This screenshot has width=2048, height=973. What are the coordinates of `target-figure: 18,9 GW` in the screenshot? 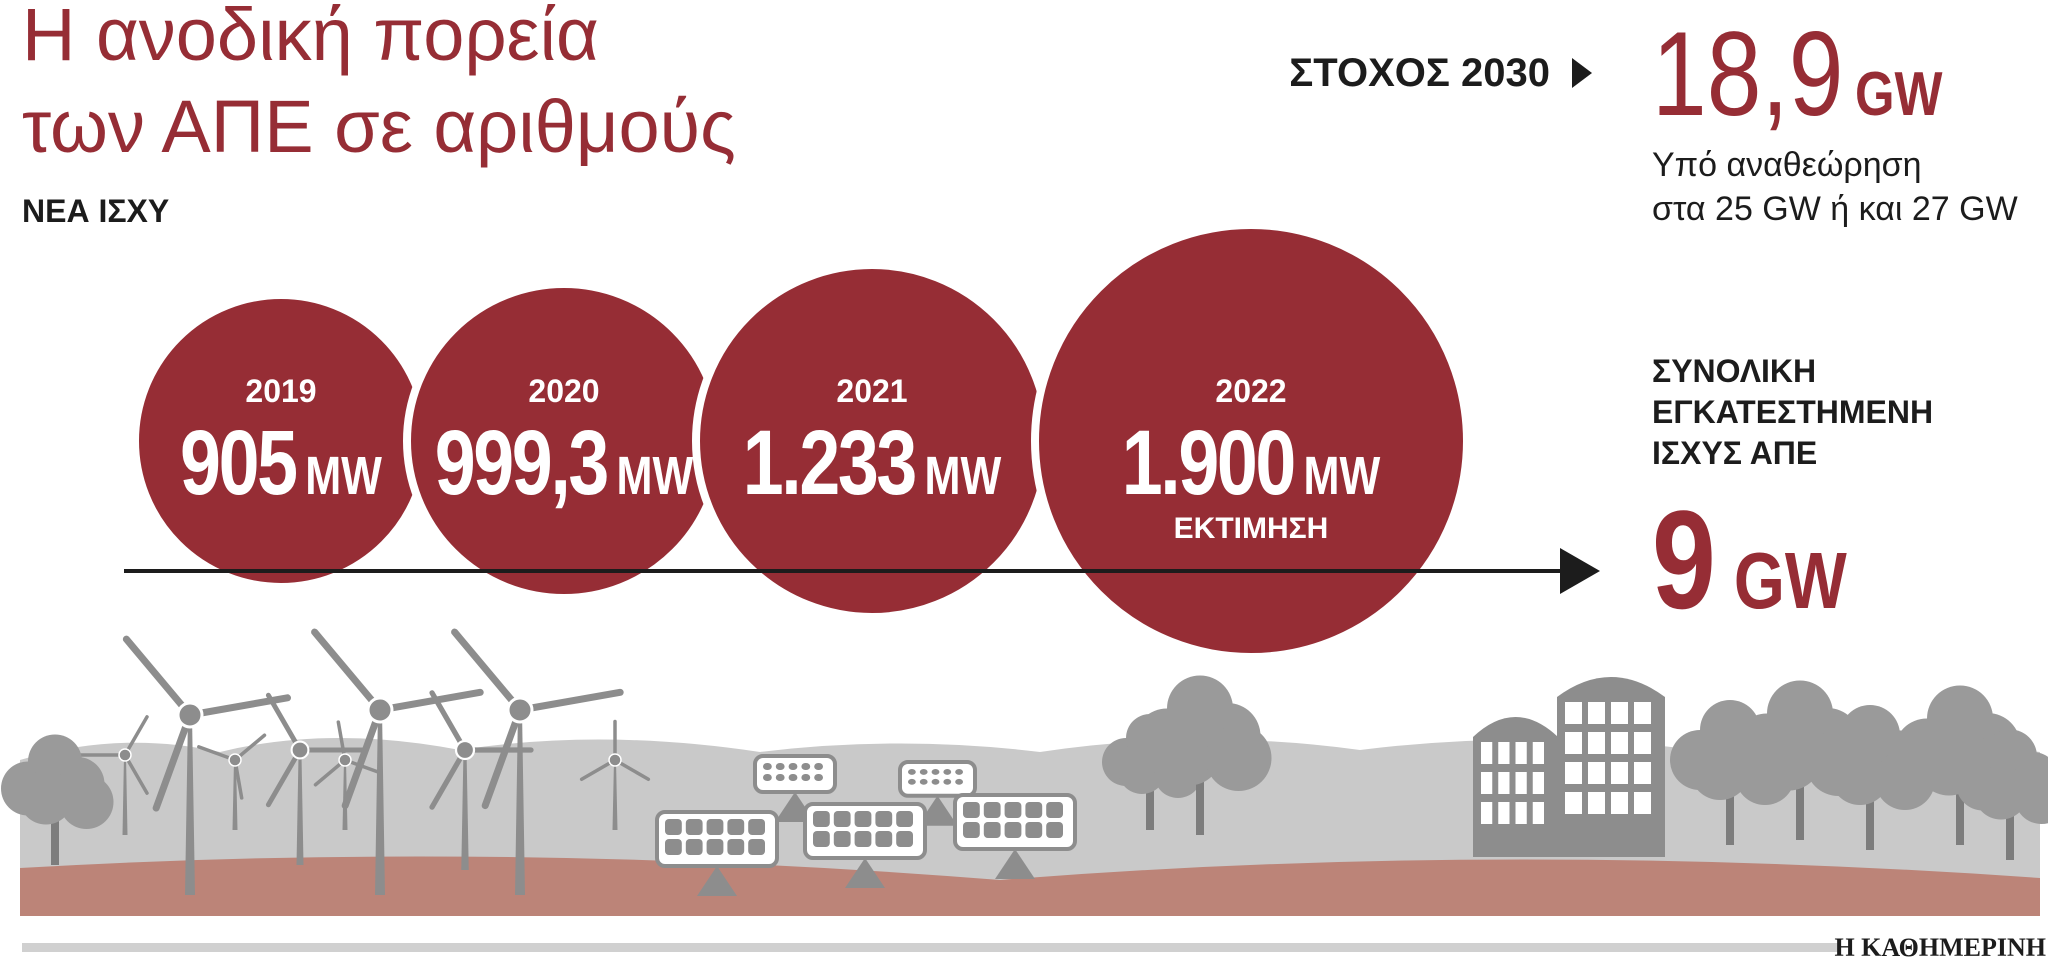 It's located at (1797, 74).